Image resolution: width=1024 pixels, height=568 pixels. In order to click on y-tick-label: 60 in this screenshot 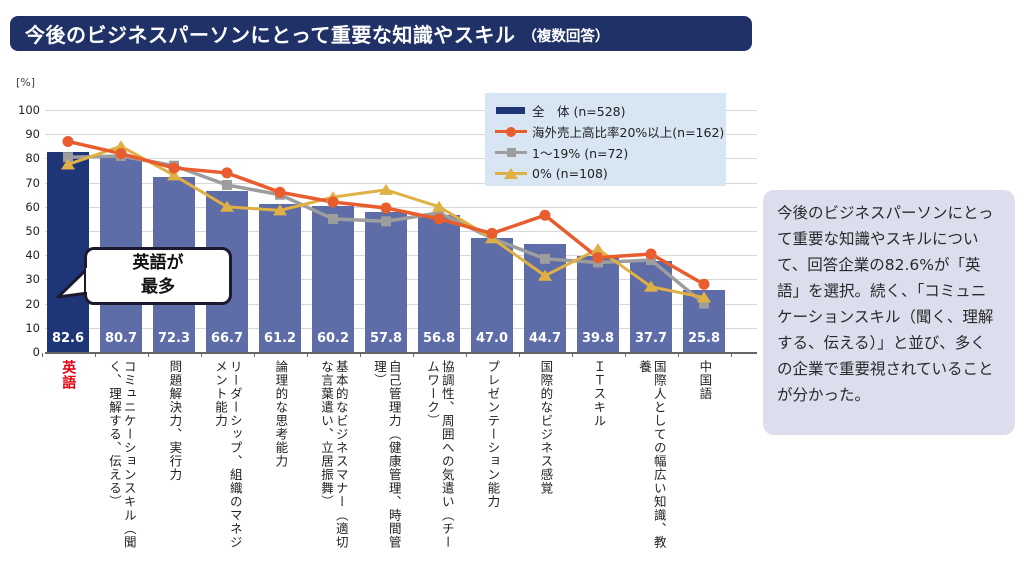, I will do `click(32, 206)`.